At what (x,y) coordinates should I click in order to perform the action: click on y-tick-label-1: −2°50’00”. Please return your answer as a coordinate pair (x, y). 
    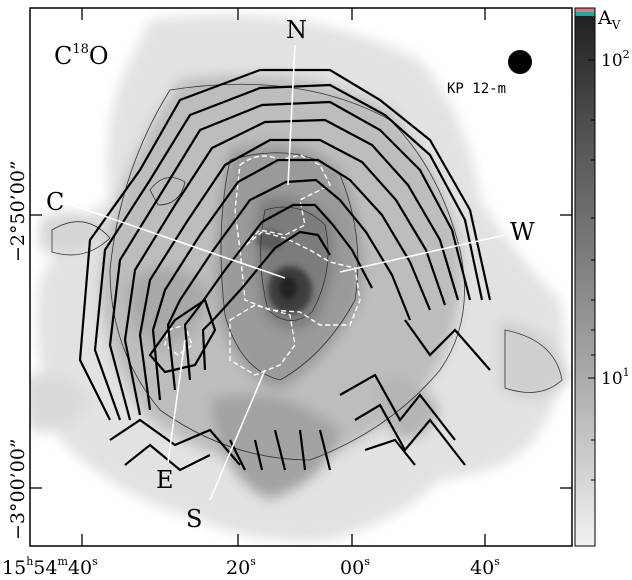
    Looking at the image, I should click on (18, 211).